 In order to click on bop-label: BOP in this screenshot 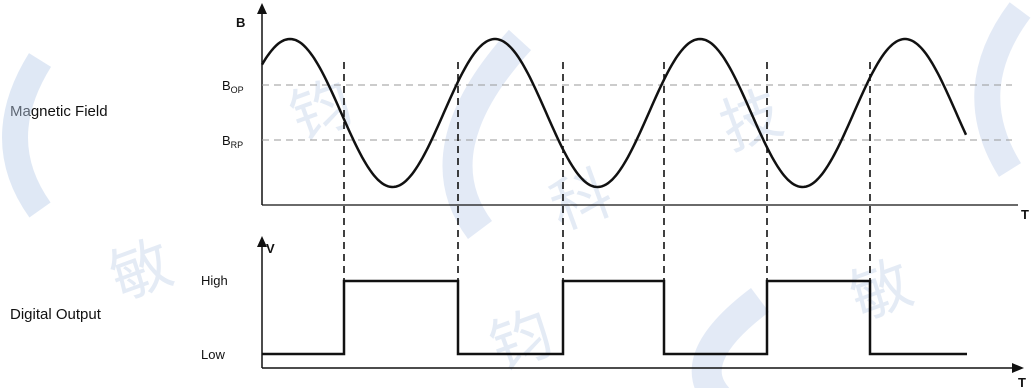, I will do `click(233, 86)`.